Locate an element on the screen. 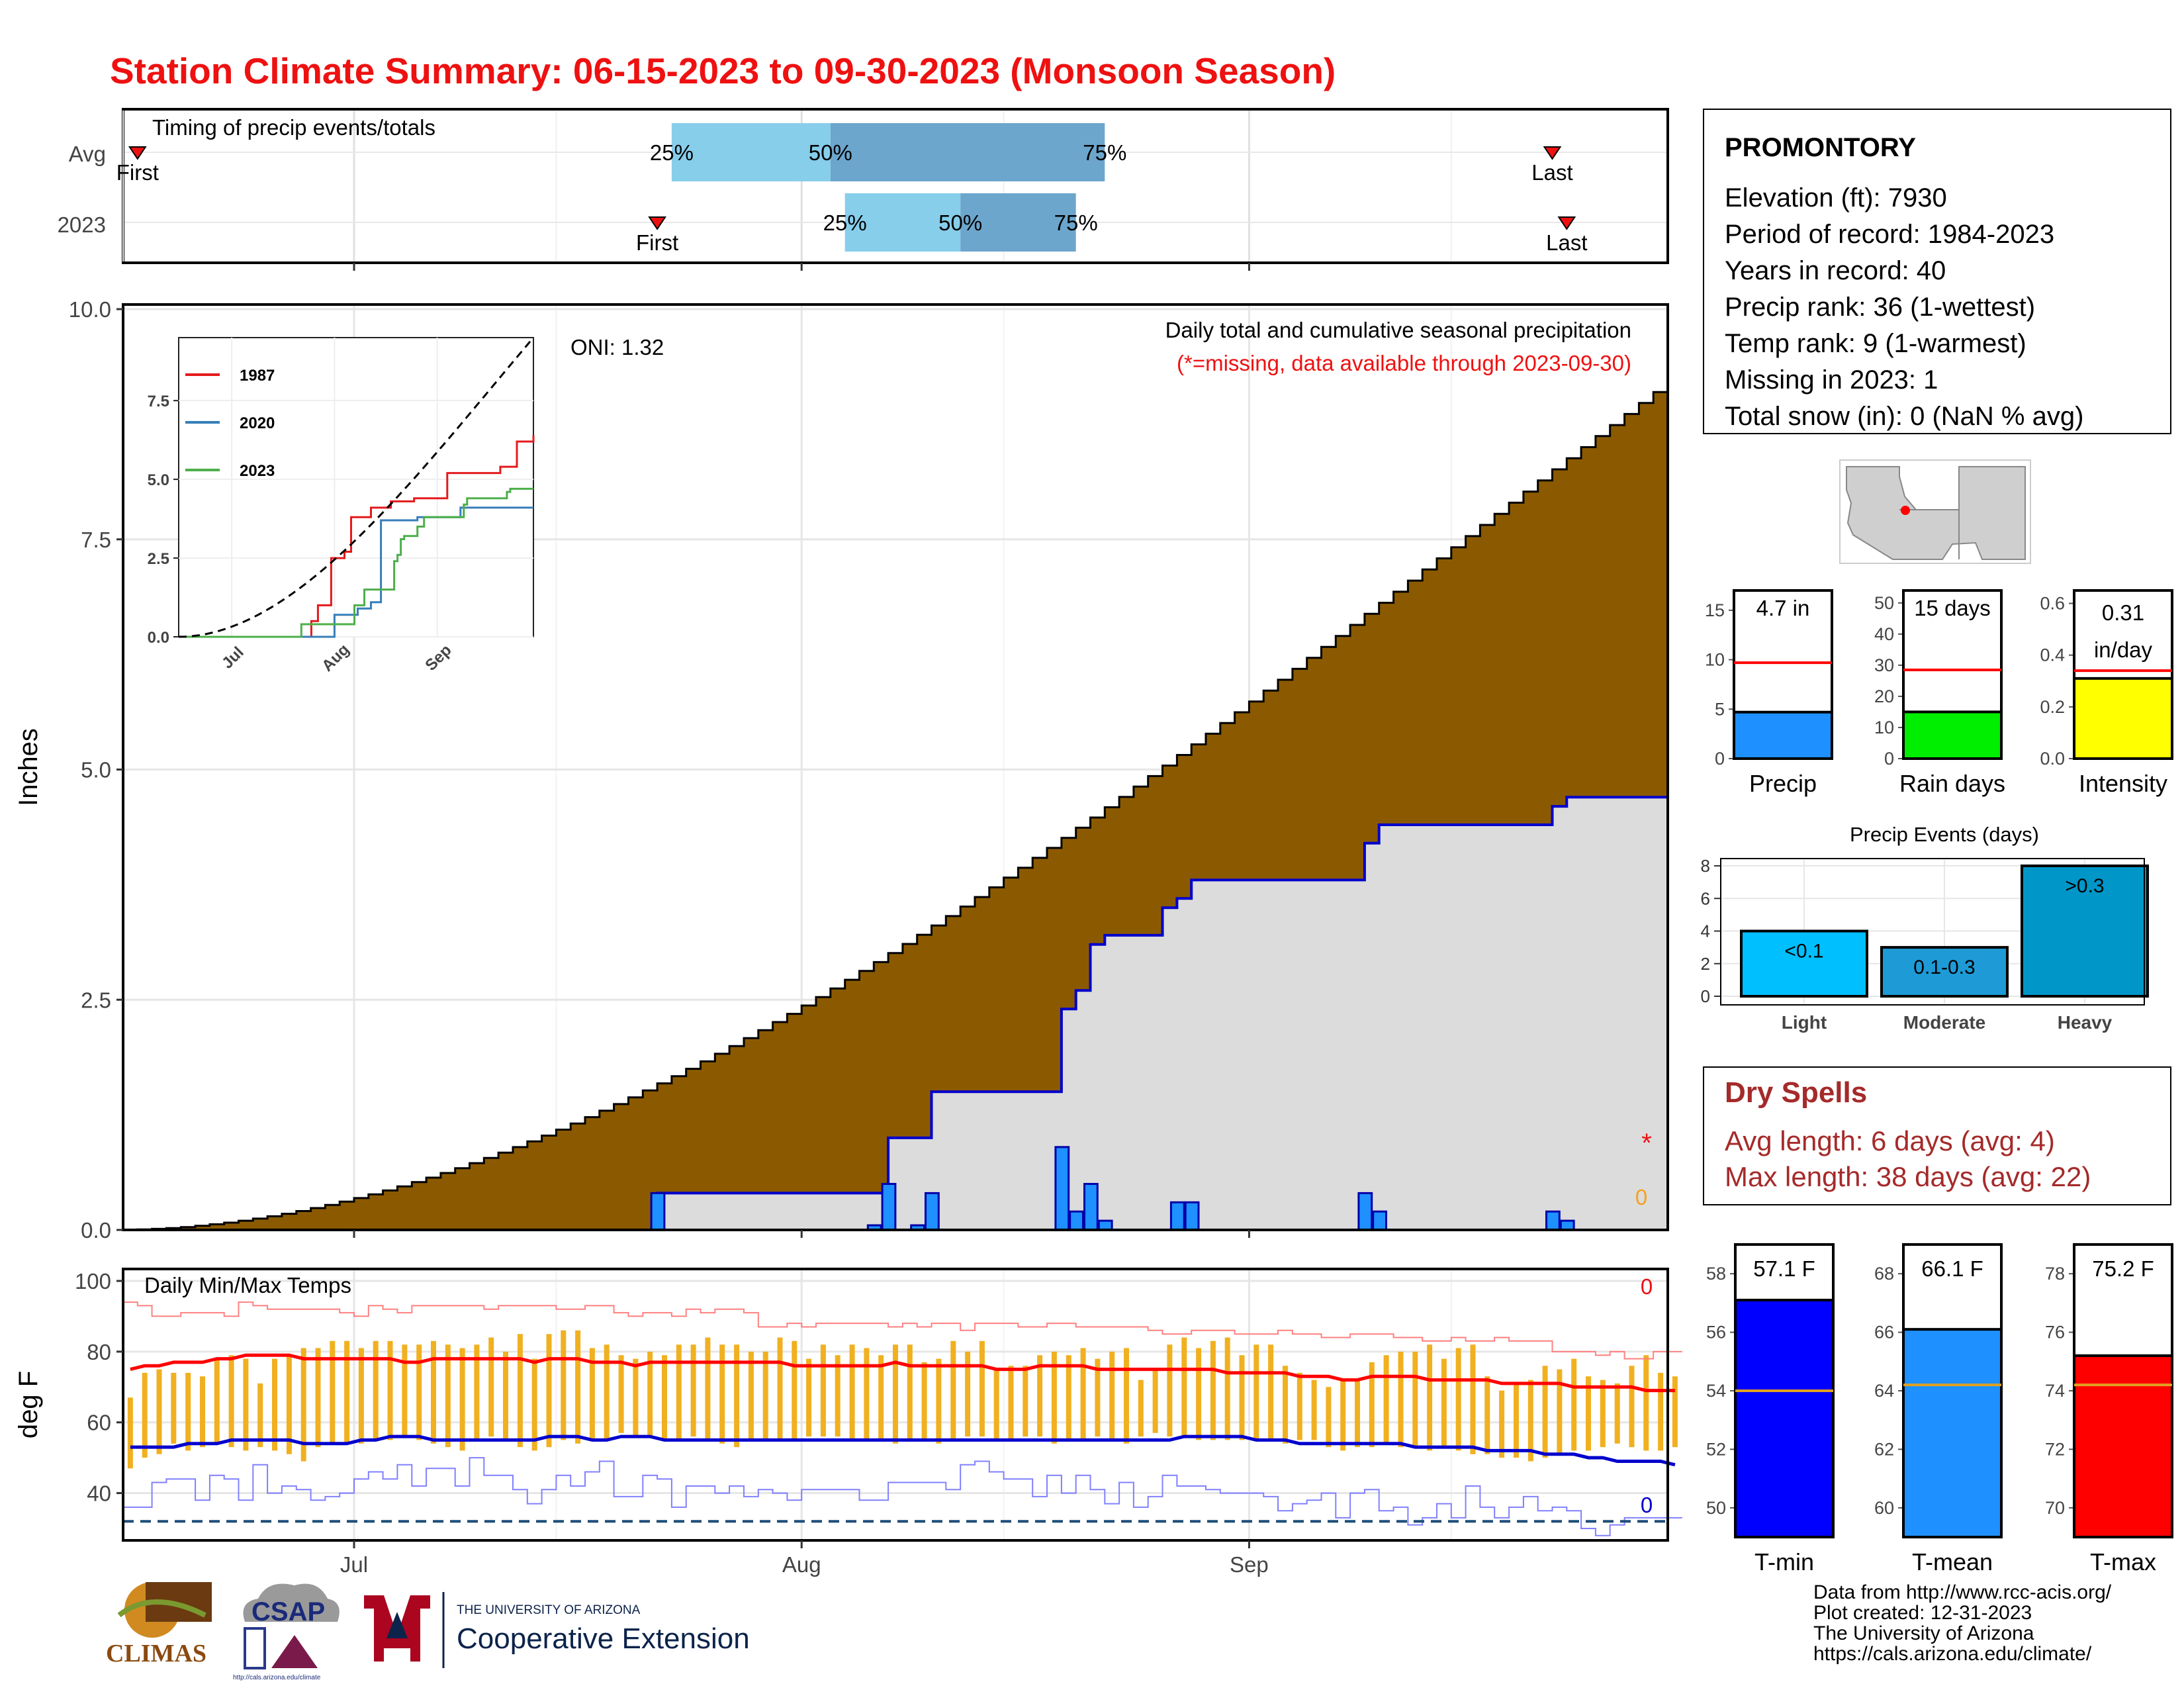 The height and width of the screenshot is (1688, 2184). station-info-line: Temp rank: 9 (1-warmest) is located at coordinates (1875, 343).